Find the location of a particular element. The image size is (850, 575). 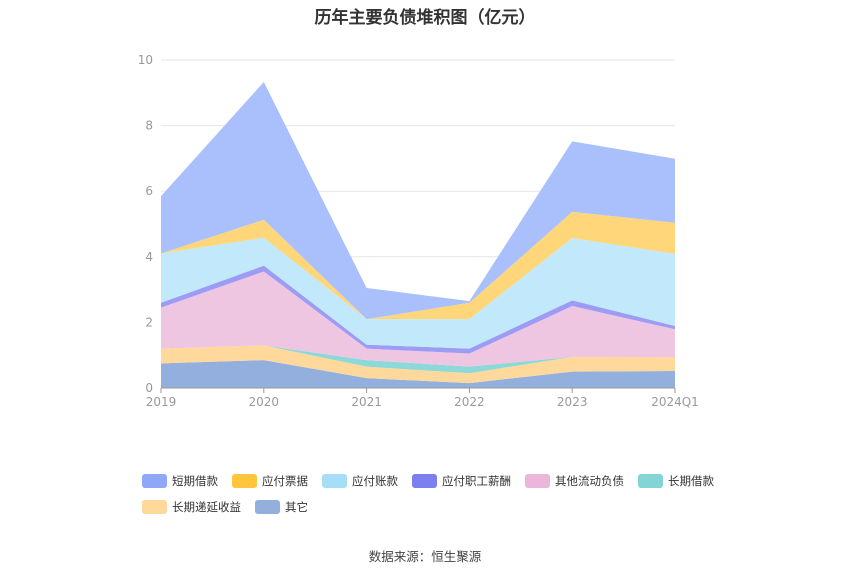

area-series-应付票据 is located at coordinates (418, 265).